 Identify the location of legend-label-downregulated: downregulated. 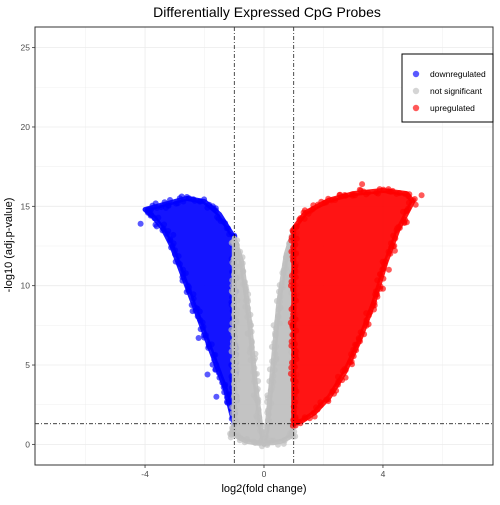
(458, 74).